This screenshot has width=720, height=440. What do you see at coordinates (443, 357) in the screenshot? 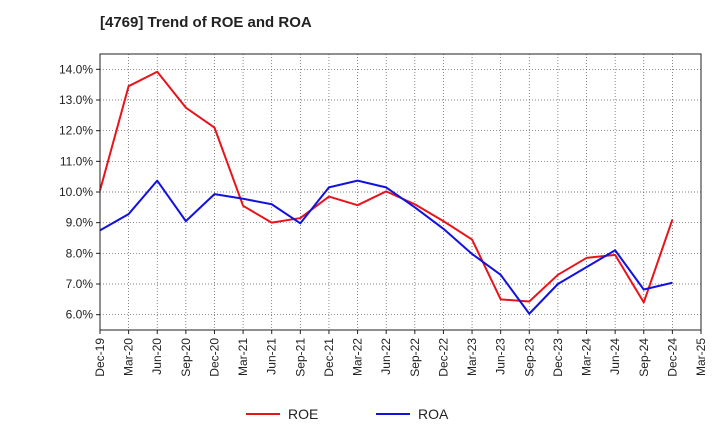
I see `x-tick-label: Dec-22` at bounding box center [443, 357].